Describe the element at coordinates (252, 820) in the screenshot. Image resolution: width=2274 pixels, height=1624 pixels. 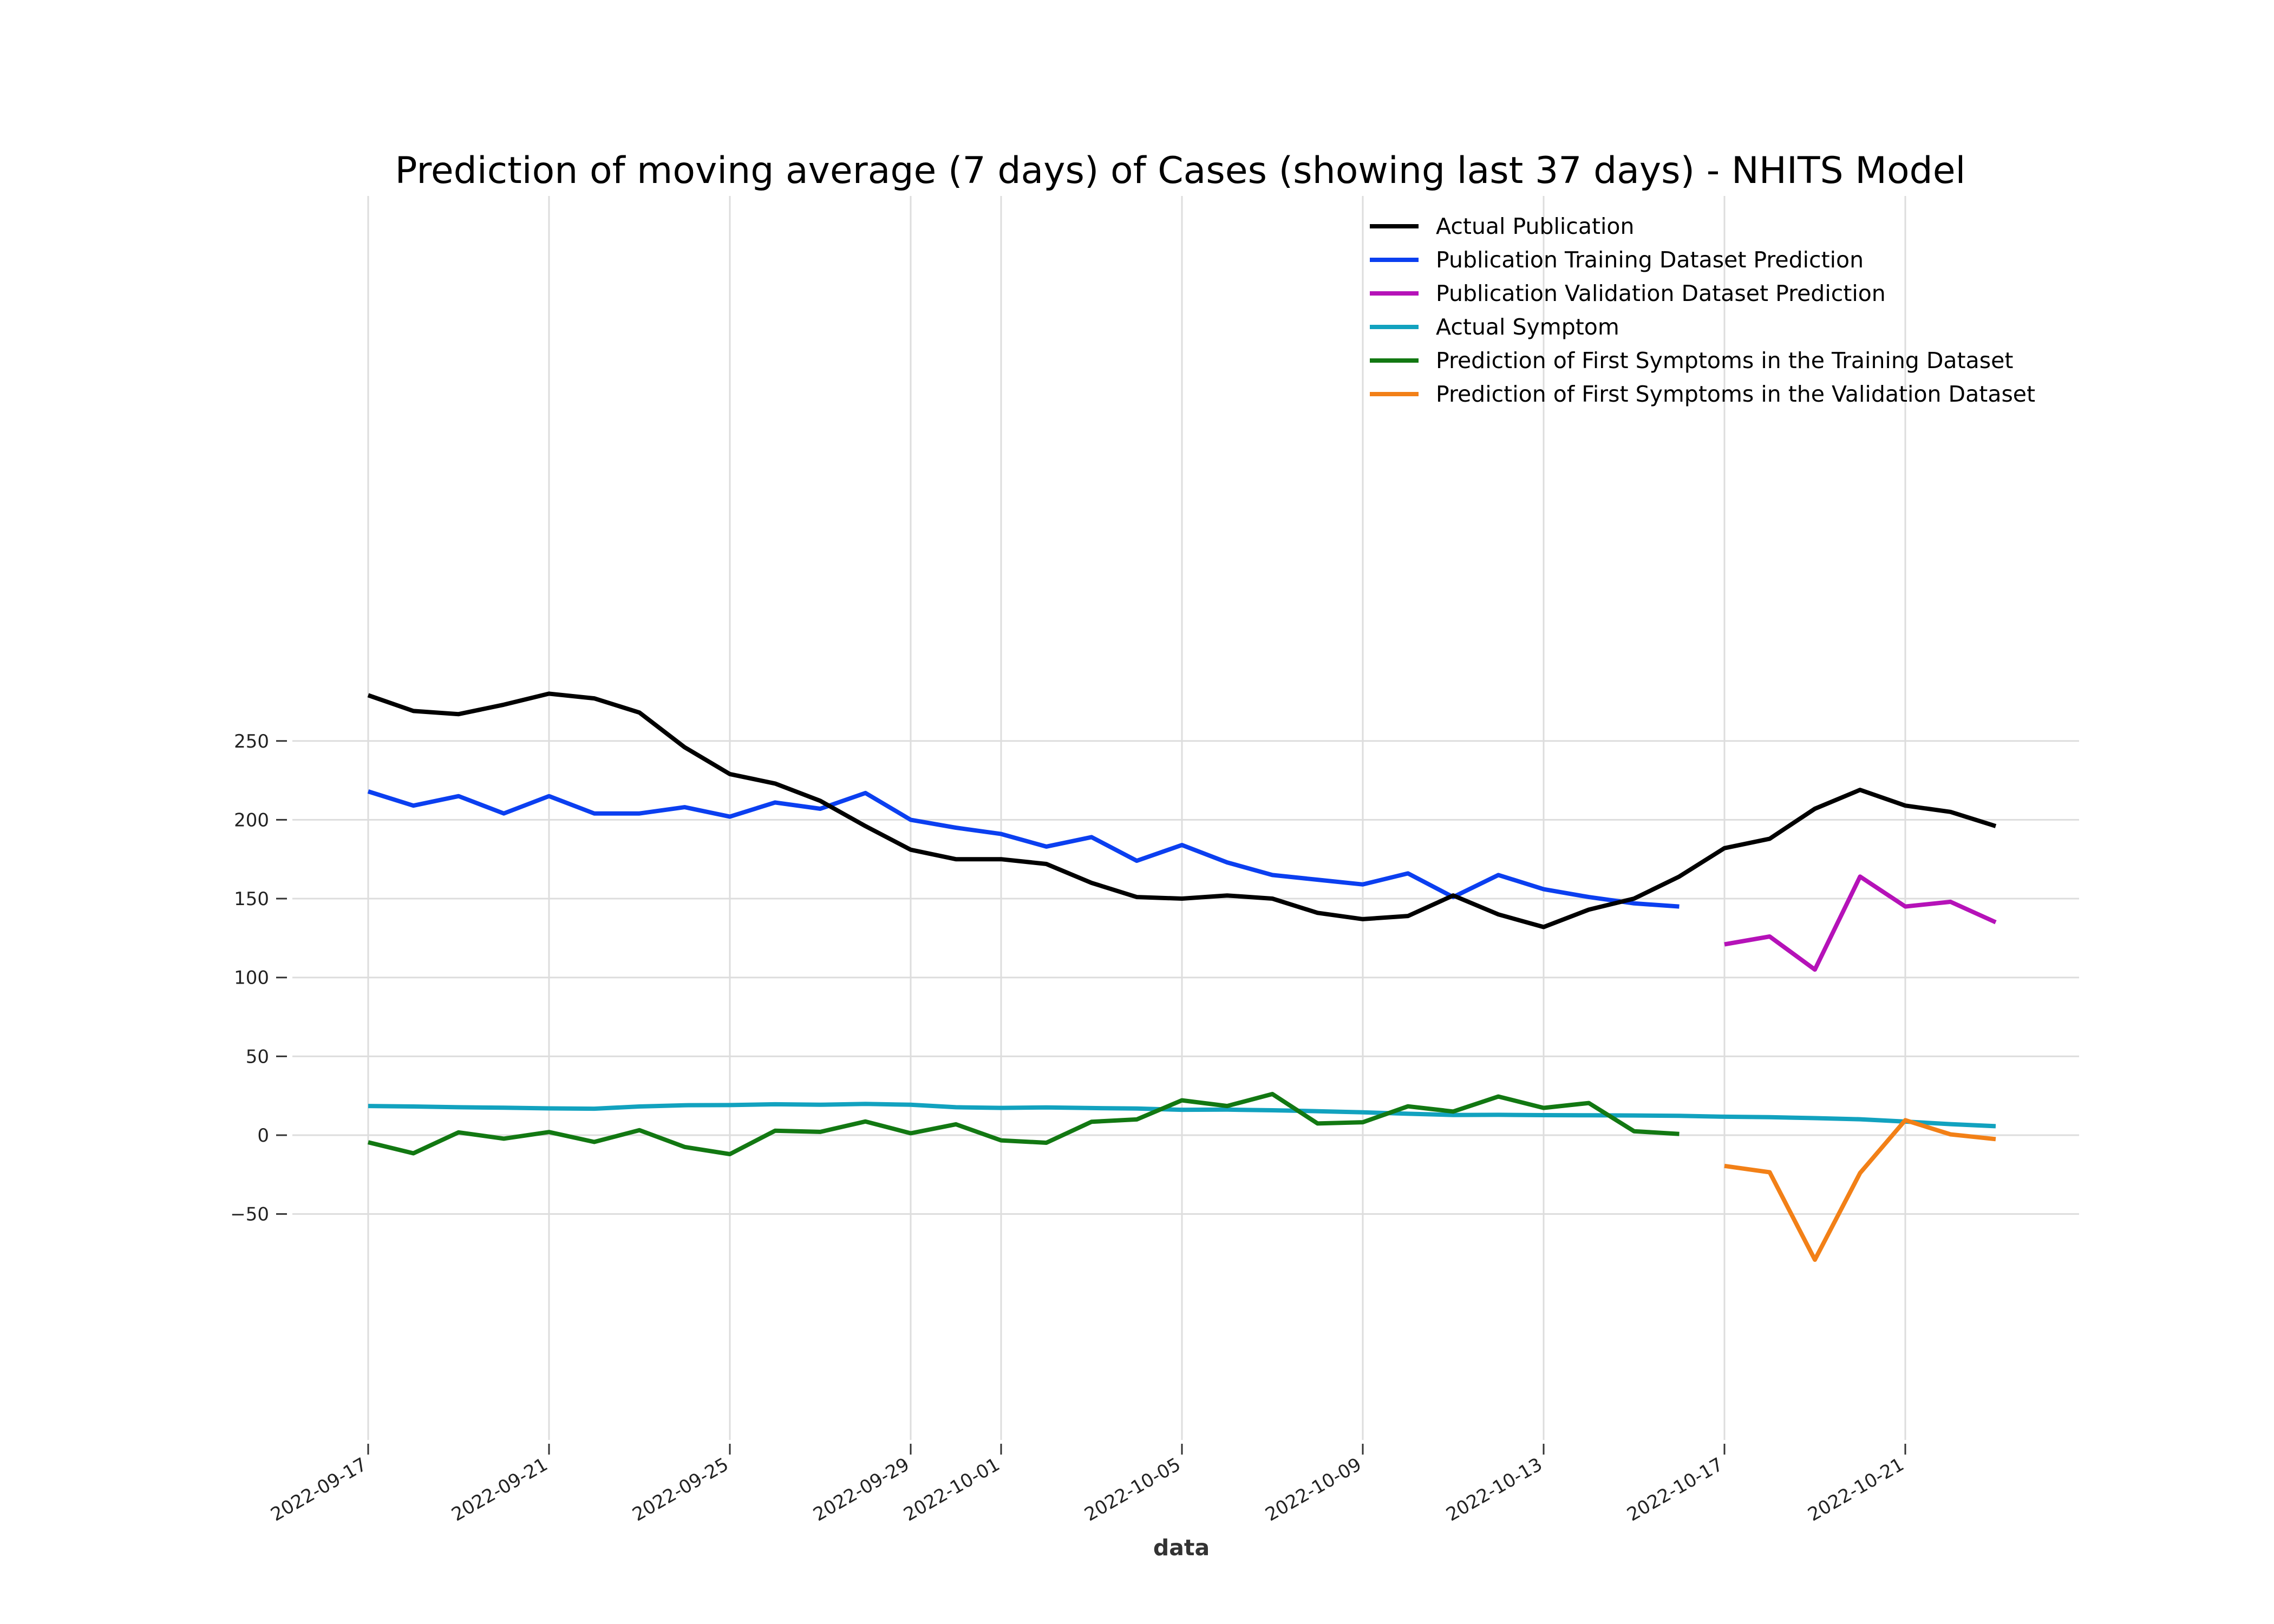
I see `y-tick-label-5: 200` at that location.